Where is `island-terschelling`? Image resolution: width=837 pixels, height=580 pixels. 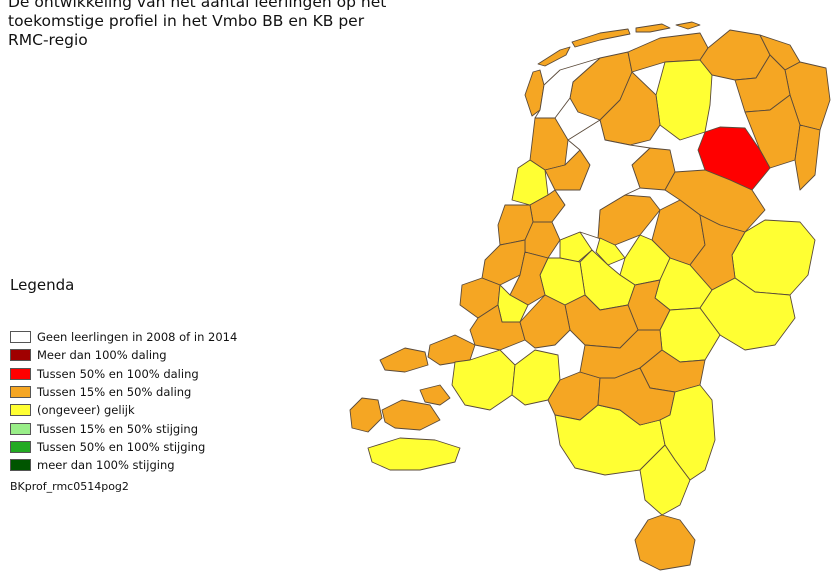 island-terschelling is located at coordinates (601, 38).